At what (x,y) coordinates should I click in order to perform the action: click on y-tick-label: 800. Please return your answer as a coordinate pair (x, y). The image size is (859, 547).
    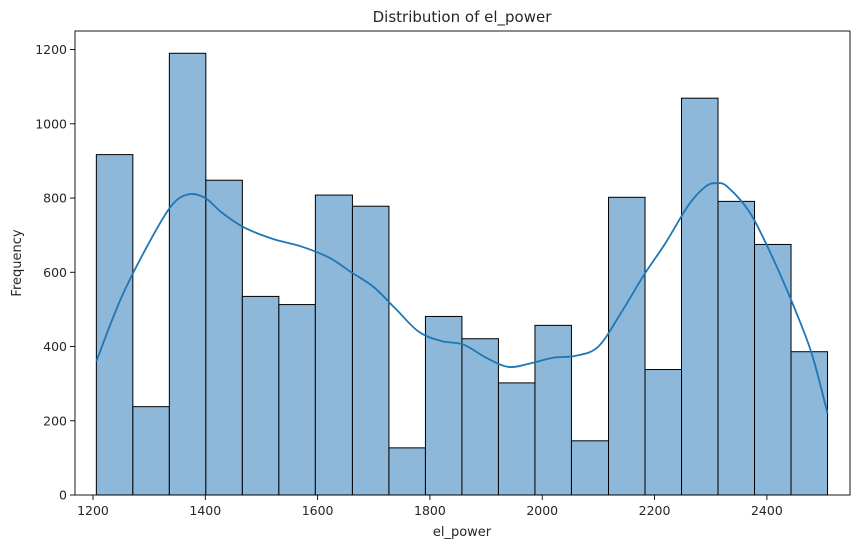
    Looking at the image, I should click on (55, 198).